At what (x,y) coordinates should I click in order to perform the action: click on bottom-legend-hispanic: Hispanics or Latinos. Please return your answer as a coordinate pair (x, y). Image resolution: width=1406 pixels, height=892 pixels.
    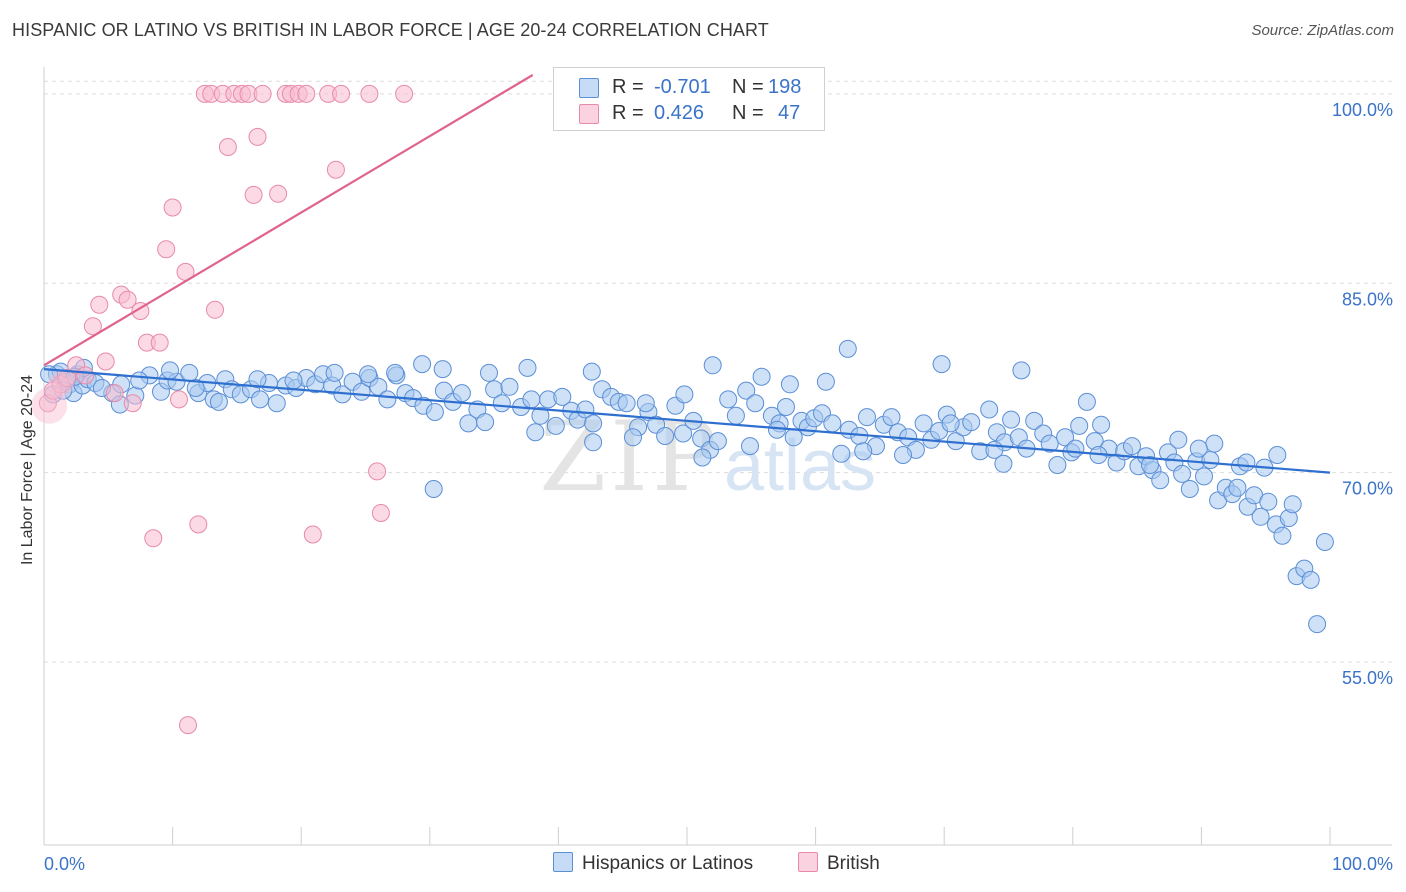
    Looking at the image, I should click on (653, 863).